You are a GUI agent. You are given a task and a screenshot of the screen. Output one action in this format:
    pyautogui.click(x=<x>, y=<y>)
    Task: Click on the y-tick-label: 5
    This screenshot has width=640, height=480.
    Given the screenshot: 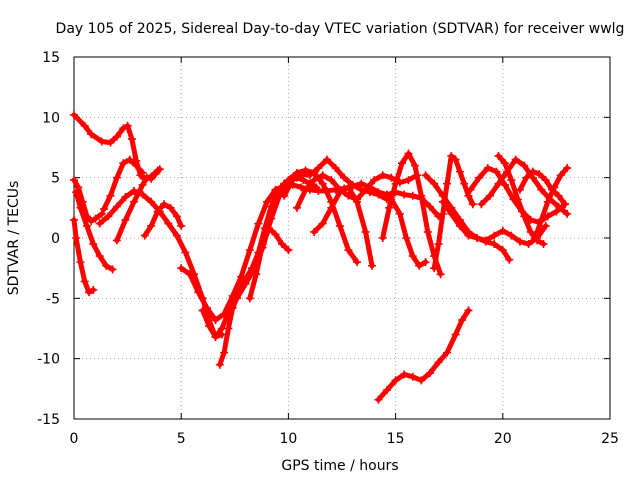 What is the action you would take?
    pyautogui.click(x=55, y=179)
    